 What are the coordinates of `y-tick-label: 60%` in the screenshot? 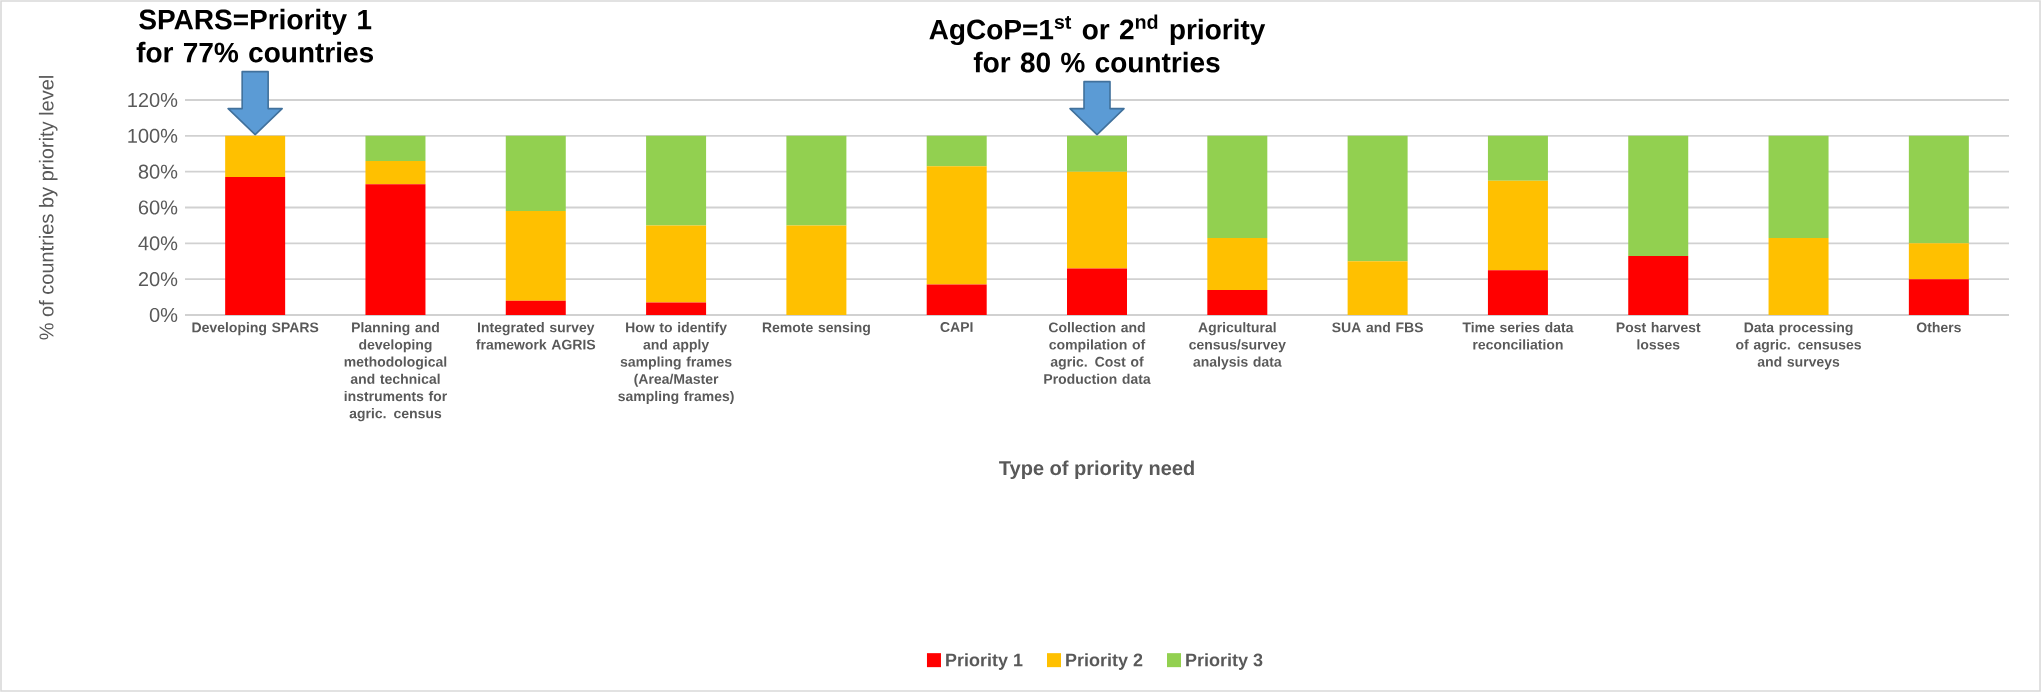 It's located at (158, 207).